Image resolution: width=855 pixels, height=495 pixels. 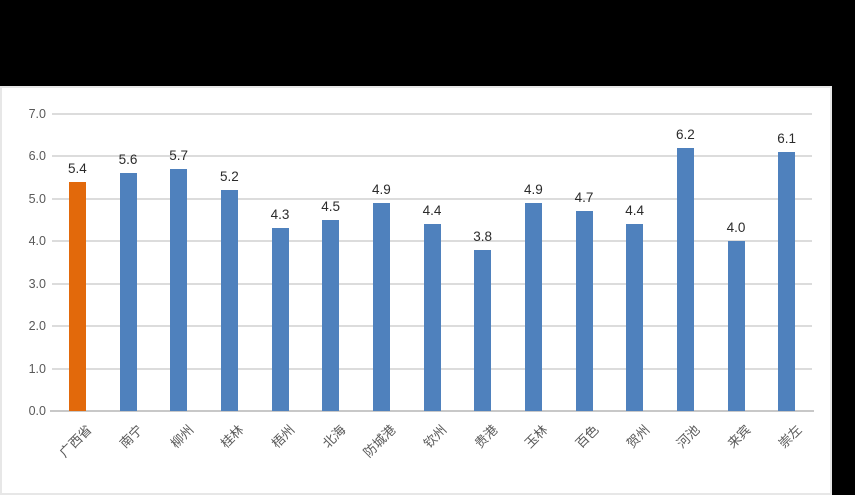 I want to click on bar-北海, so click(x=331, y=315).